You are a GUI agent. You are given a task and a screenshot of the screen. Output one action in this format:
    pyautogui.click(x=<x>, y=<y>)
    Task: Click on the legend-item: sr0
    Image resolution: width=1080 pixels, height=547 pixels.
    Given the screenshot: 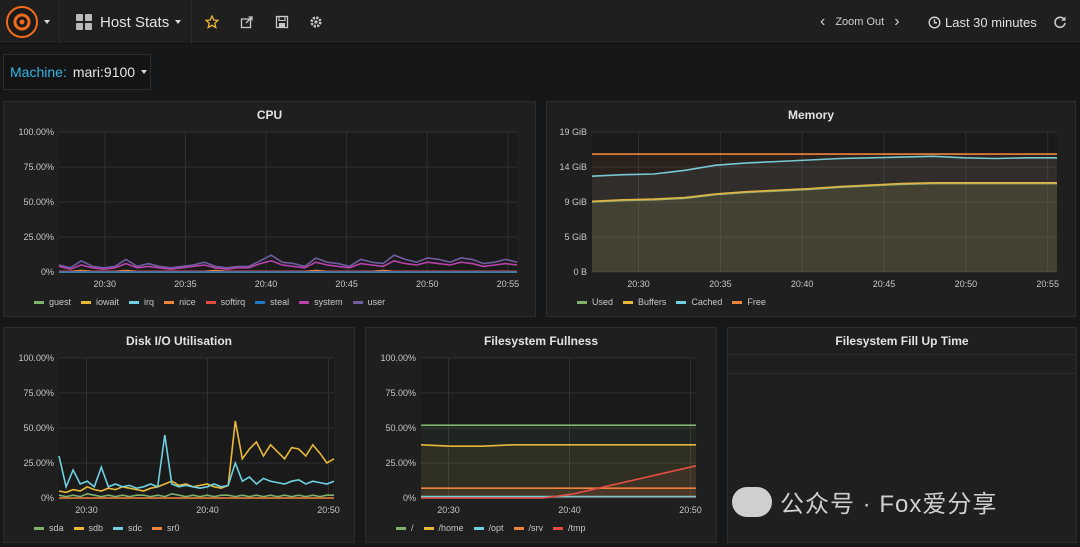 What is the action you would take?
    pyautogui.click(x=166, y=528)
    